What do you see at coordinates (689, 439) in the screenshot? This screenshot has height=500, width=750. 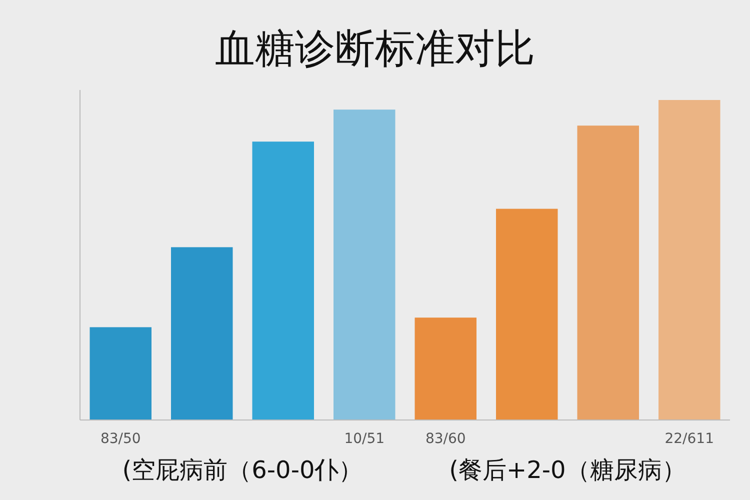 I see `x-tick-label: 22/611` at bounding box center [689, 439].